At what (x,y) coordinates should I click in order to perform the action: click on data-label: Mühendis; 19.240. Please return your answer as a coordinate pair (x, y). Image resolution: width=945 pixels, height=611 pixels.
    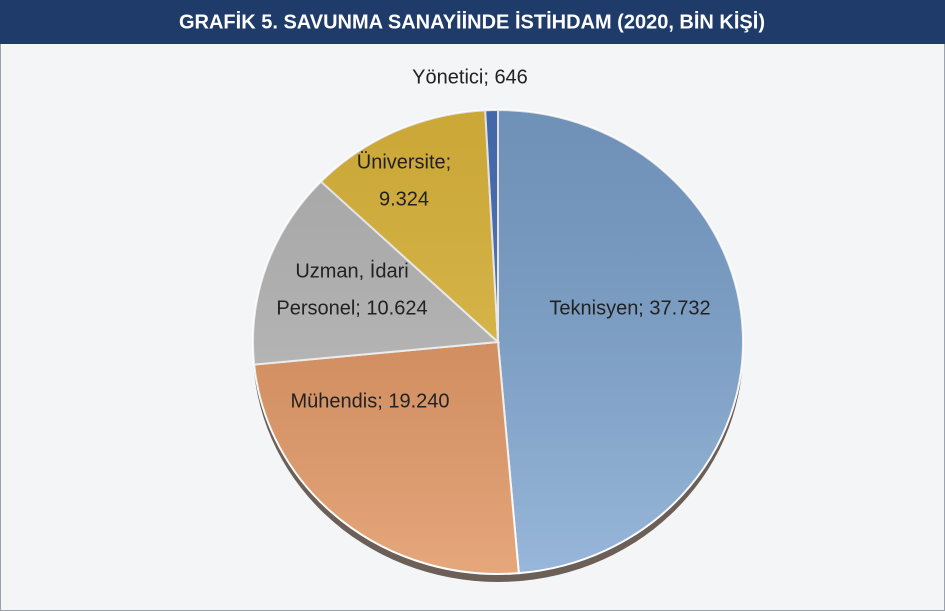
    Looking at the image, I should click on (369, 401).